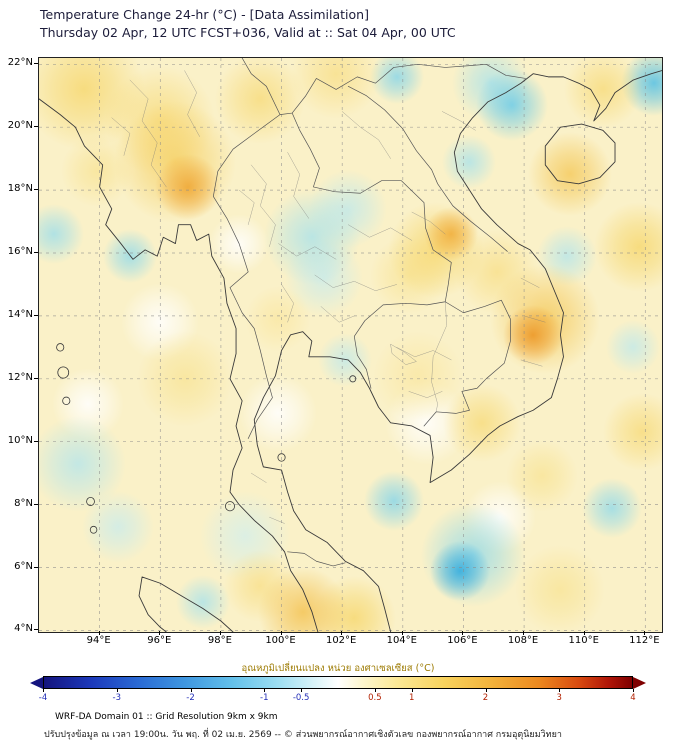 Image resolution: width=676 pixels, height=756 pixels. Describe the element at coordinates (559, 698) in the screenshot. I see `colorbar-tick-label: 3` at that location.